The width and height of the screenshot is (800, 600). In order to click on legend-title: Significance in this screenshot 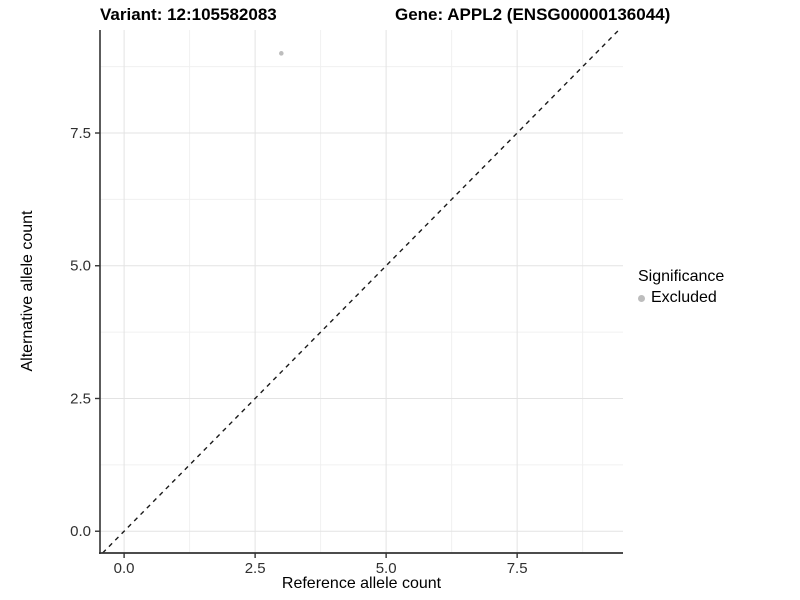, I will do `click(681, 276)`.